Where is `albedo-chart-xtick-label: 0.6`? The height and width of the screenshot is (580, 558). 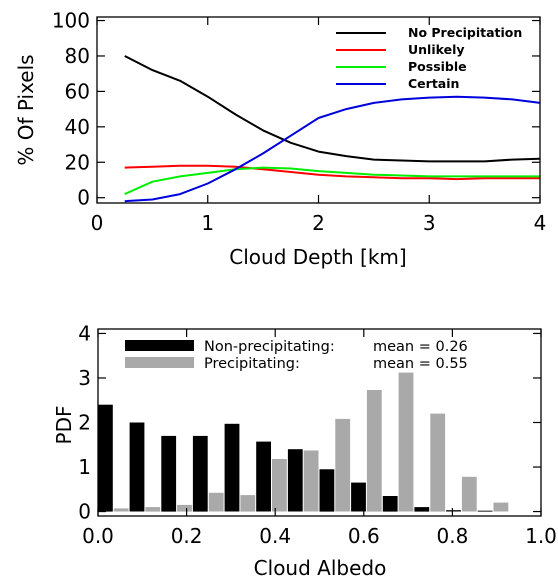
albedo-chart-xtick-label: 0.6 is located at coordinates (364, 536).